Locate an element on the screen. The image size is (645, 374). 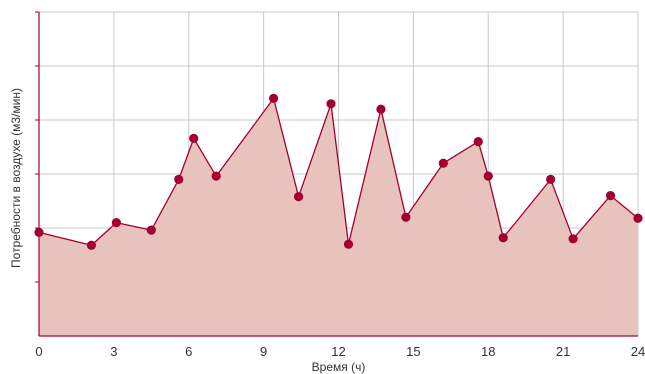
x-tick-label: 9 is located at coordinates (263, 351).